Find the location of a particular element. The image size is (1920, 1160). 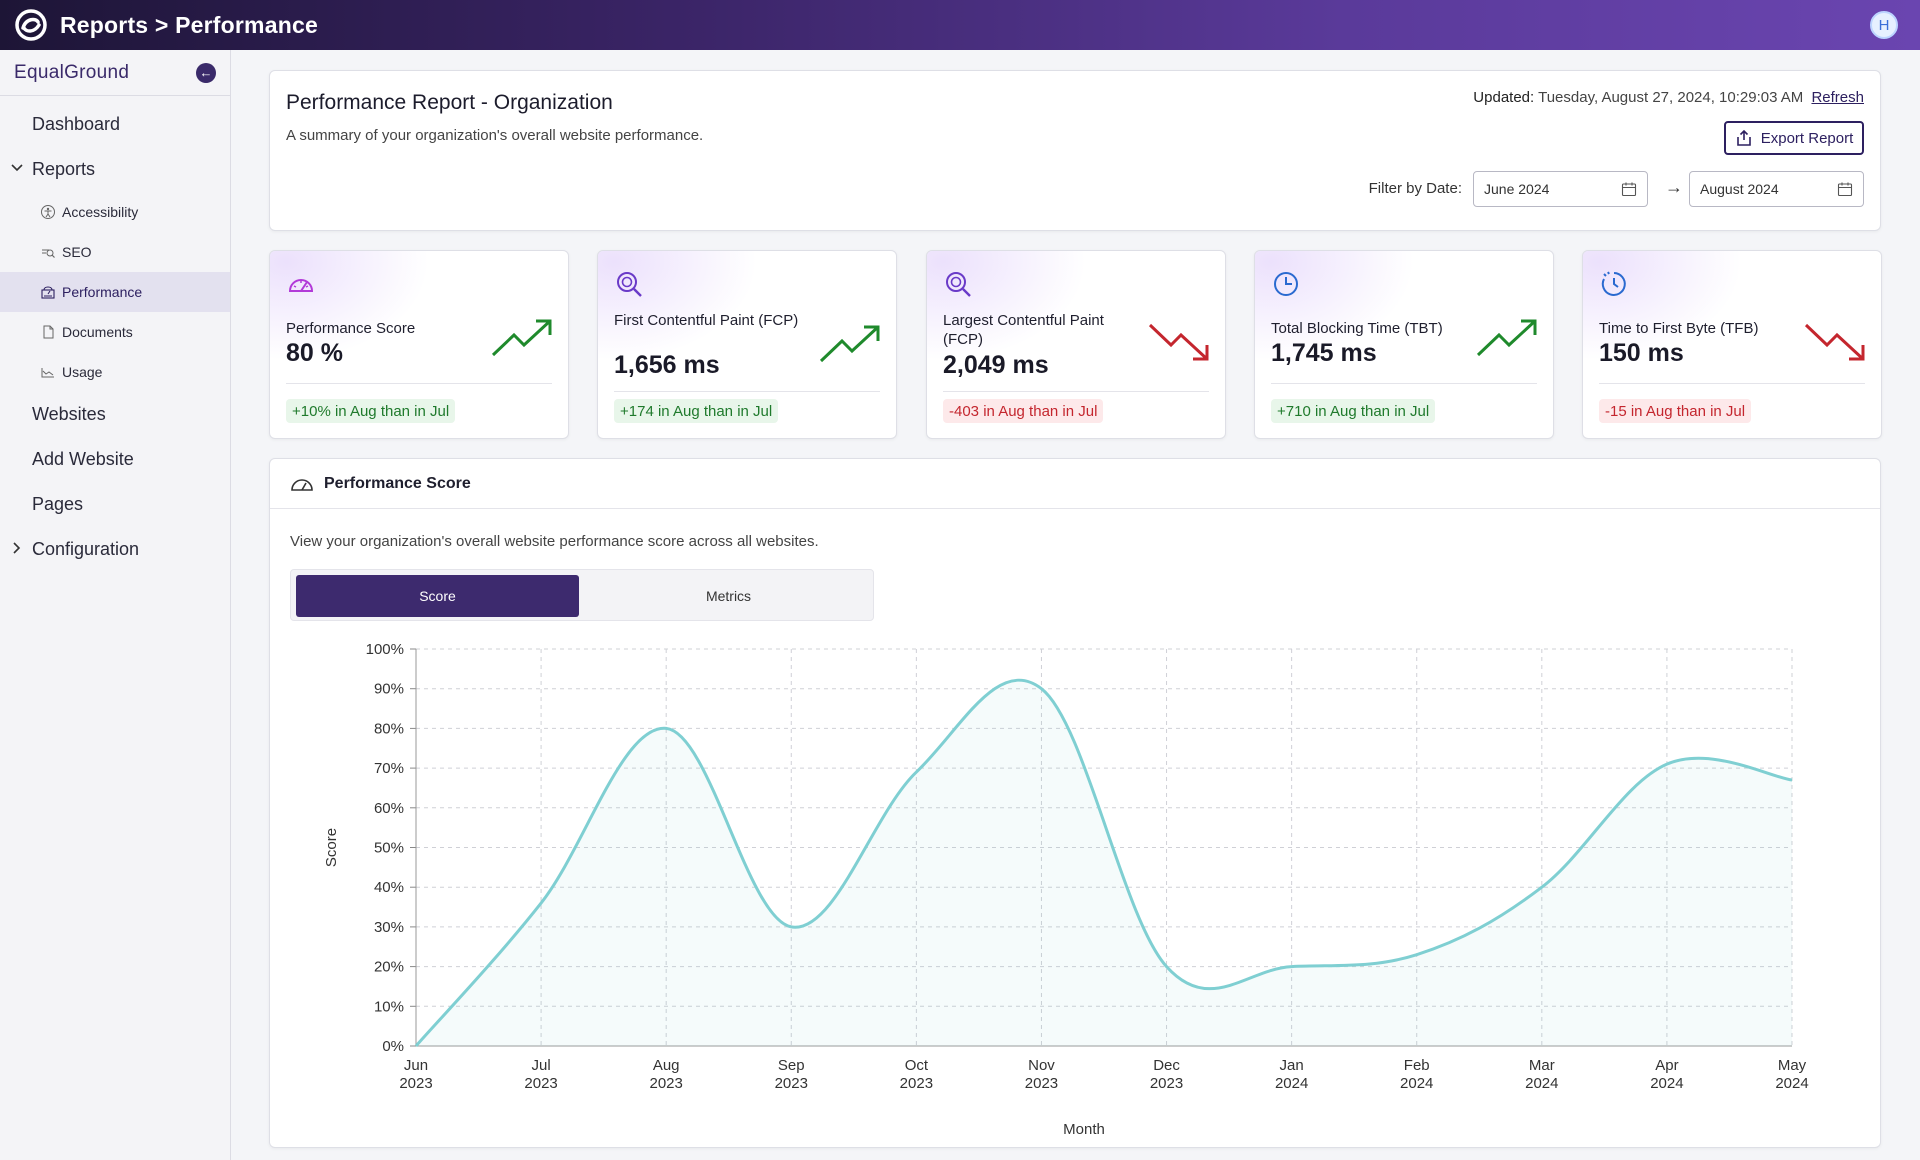

end-date-value: August 2024 is located at coordinates (1739, 189).